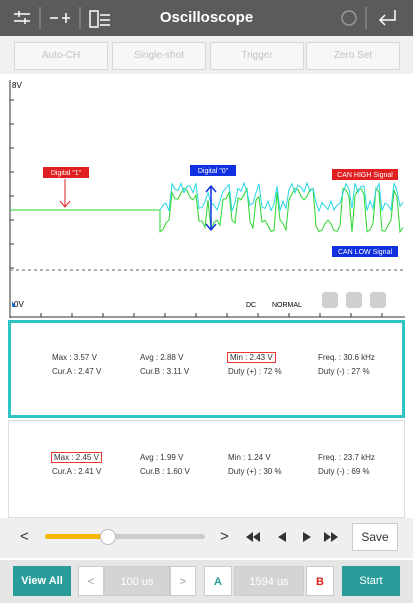 The width and height of the screenshot is (413, 603). I want to click on digital-one-tag, so click(66, 172).